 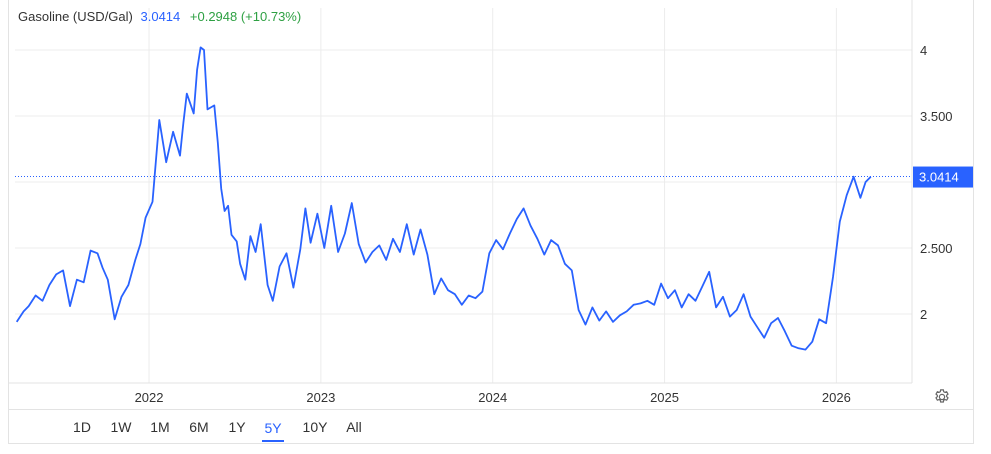 What do you see at coordinates (149, 397) in the screenshot?
I see `x-tick-label: 2022` at bounding box center [149, 397].